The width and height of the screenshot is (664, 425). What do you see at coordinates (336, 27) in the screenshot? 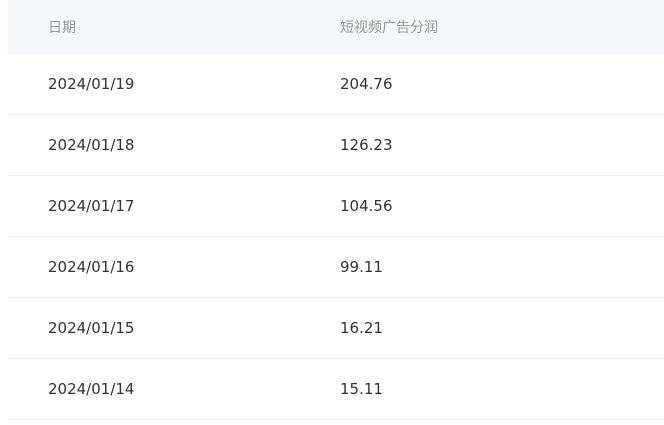
I see `table-header: 日期 短视频广告分润` at bounding box center [336, 27].